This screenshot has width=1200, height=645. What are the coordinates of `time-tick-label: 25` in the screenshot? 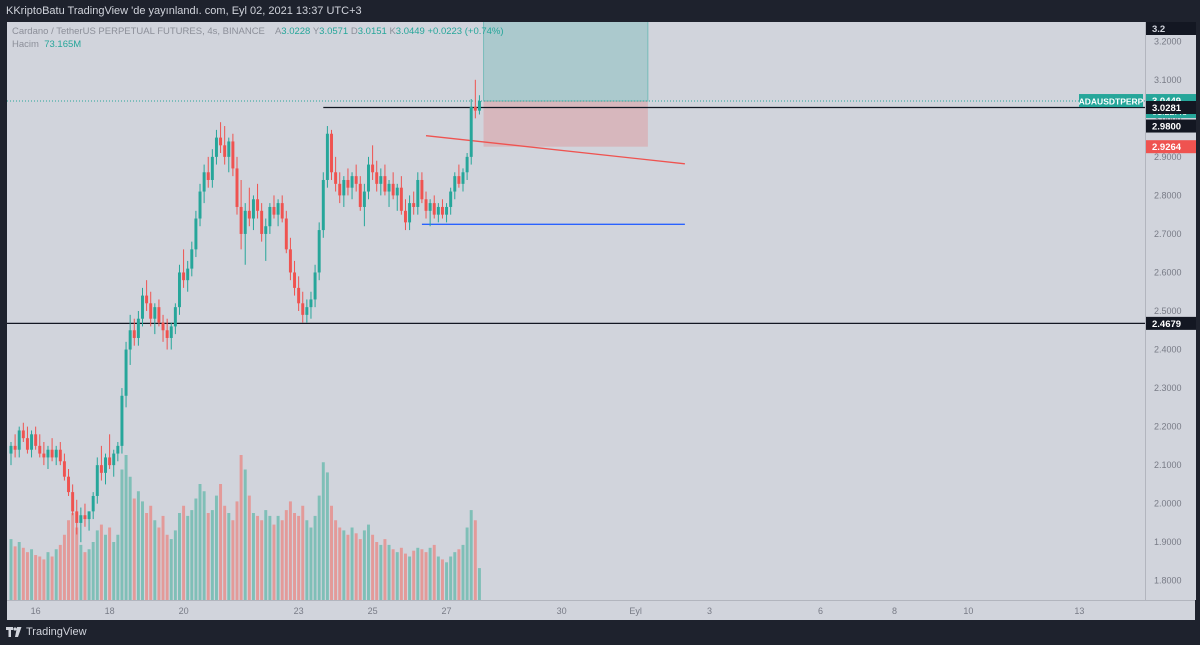 It's located at (373, 611).